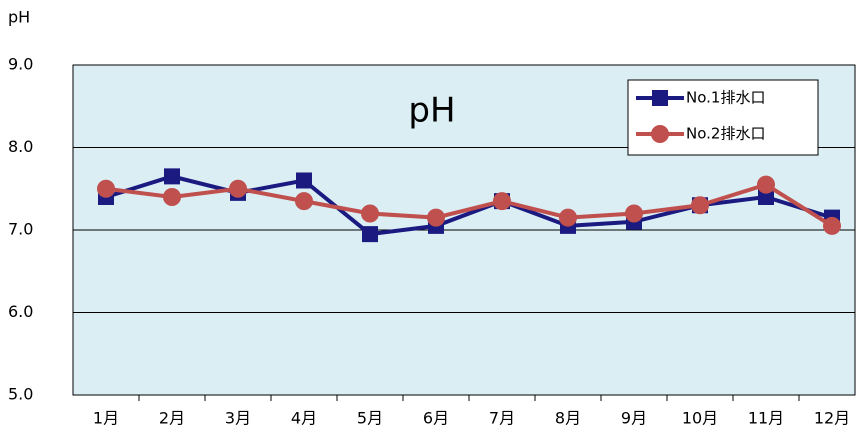  What do you see at coordinates (634, 418) in the screenshot?
I see `x-tick-label: 9月` at bounding box center [634, 418].